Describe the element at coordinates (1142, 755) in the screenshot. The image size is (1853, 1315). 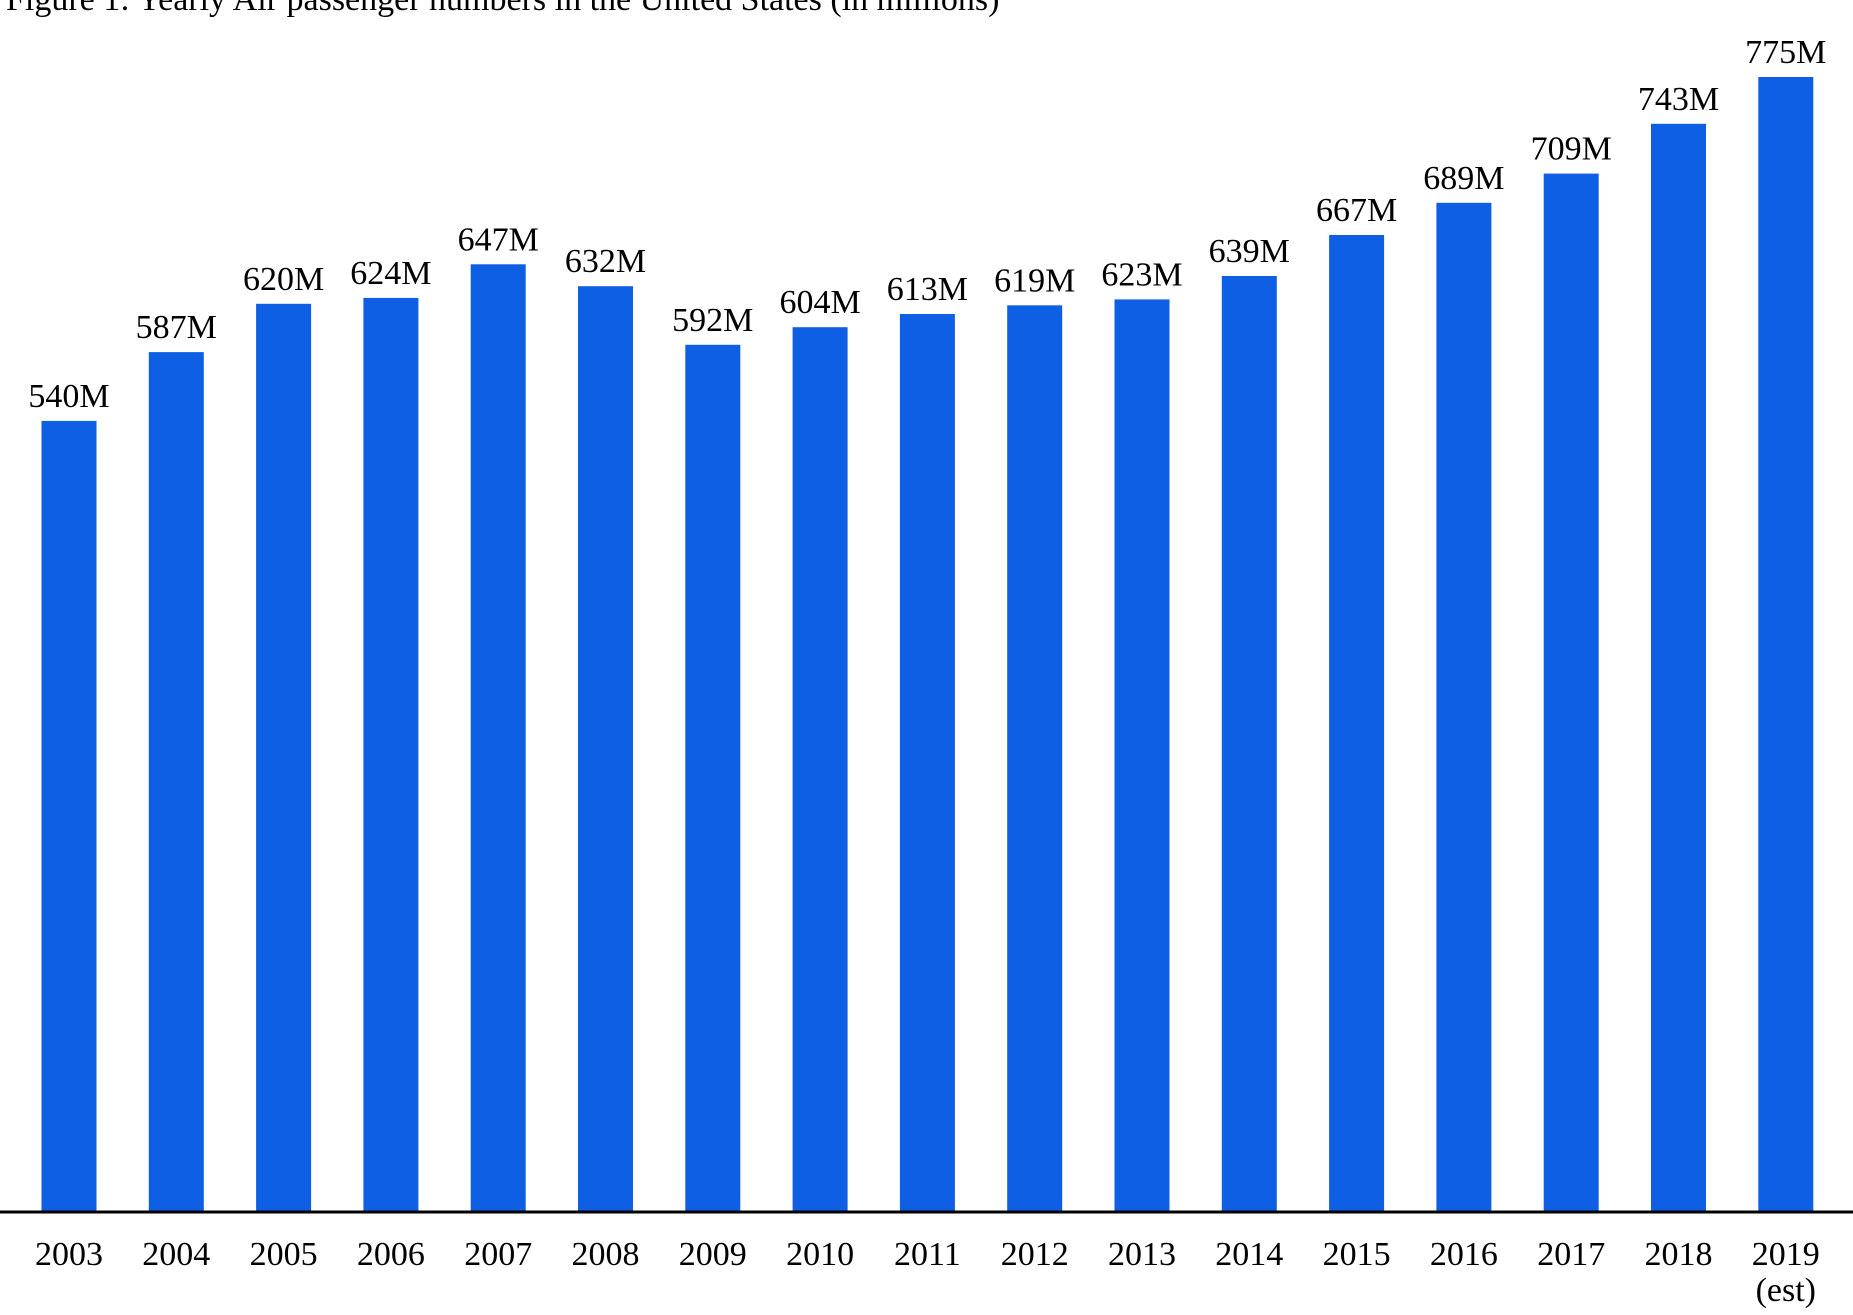
I see `bar-2013` at that location.